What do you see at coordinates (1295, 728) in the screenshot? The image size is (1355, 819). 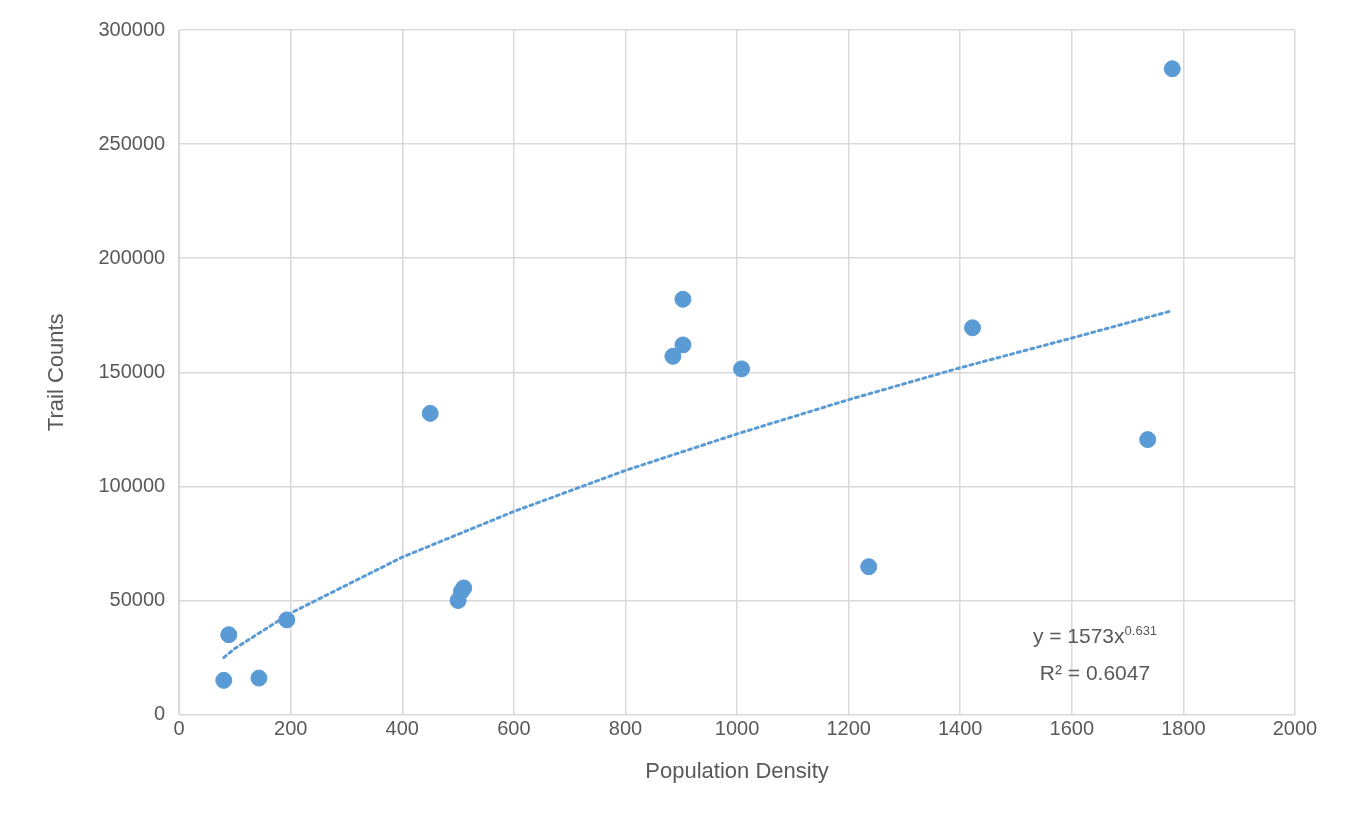 I see `x-tick-label: 2000` at bounding box center [1295, 728].